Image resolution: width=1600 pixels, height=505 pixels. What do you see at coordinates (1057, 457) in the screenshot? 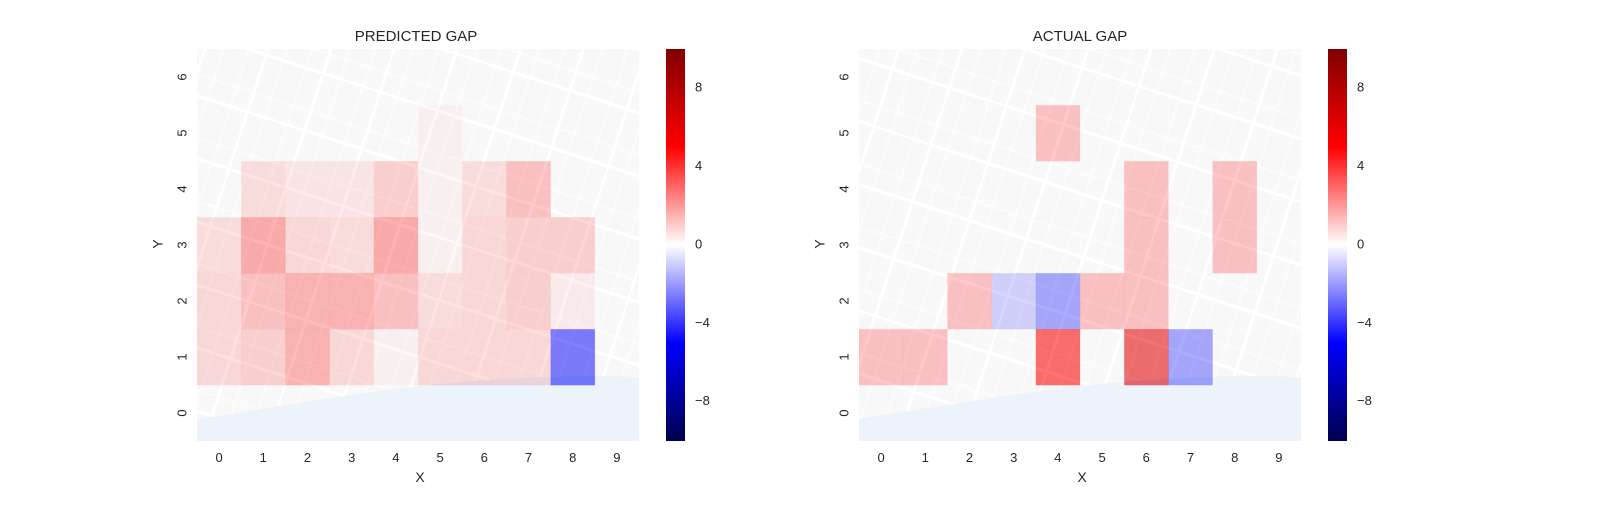
I see `x-tick-label: 4` at bounding box center [1057, 457].